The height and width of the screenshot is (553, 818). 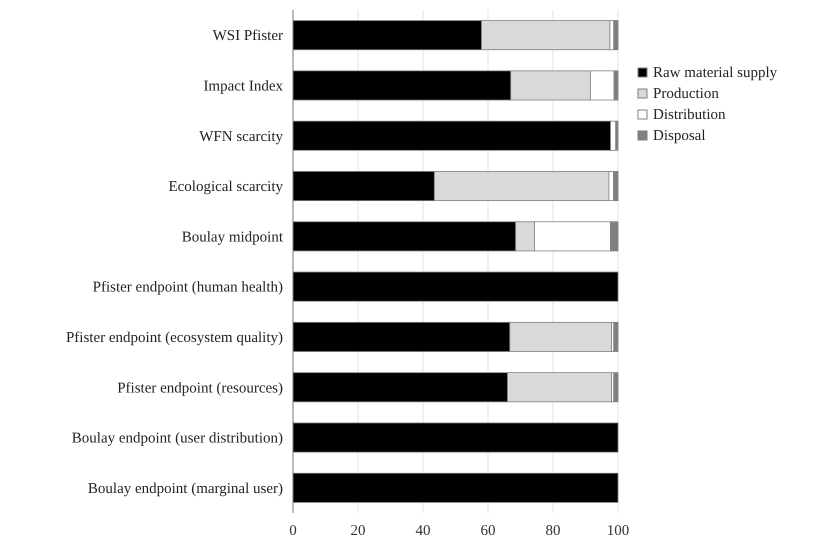 What do you see at coordinates (686, 94) in the screenshot?
I see `legend-label: Production` at bounding box center [686, 94].